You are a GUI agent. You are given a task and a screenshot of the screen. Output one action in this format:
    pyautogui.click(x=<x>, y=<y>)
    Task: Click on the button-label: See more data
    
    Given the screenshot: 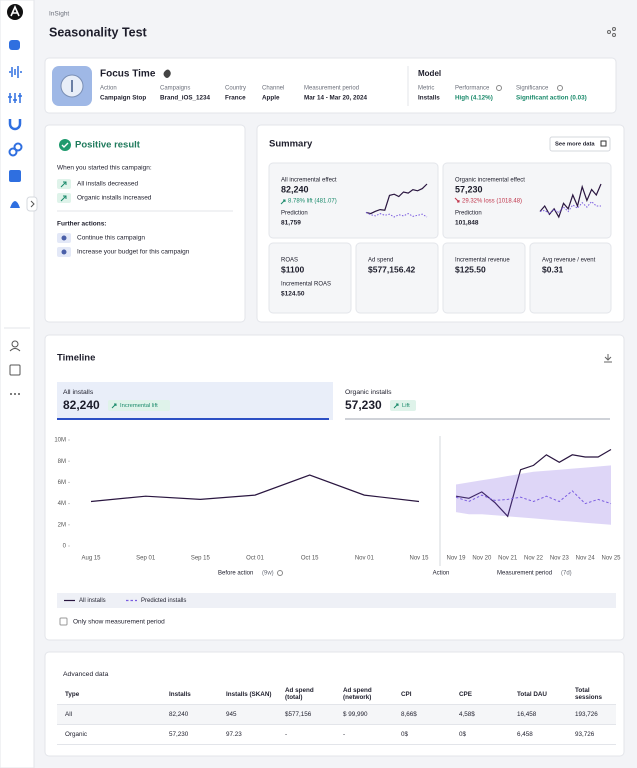 What is the action you would take?
    pyautogui.click(x=575, y=145)
    